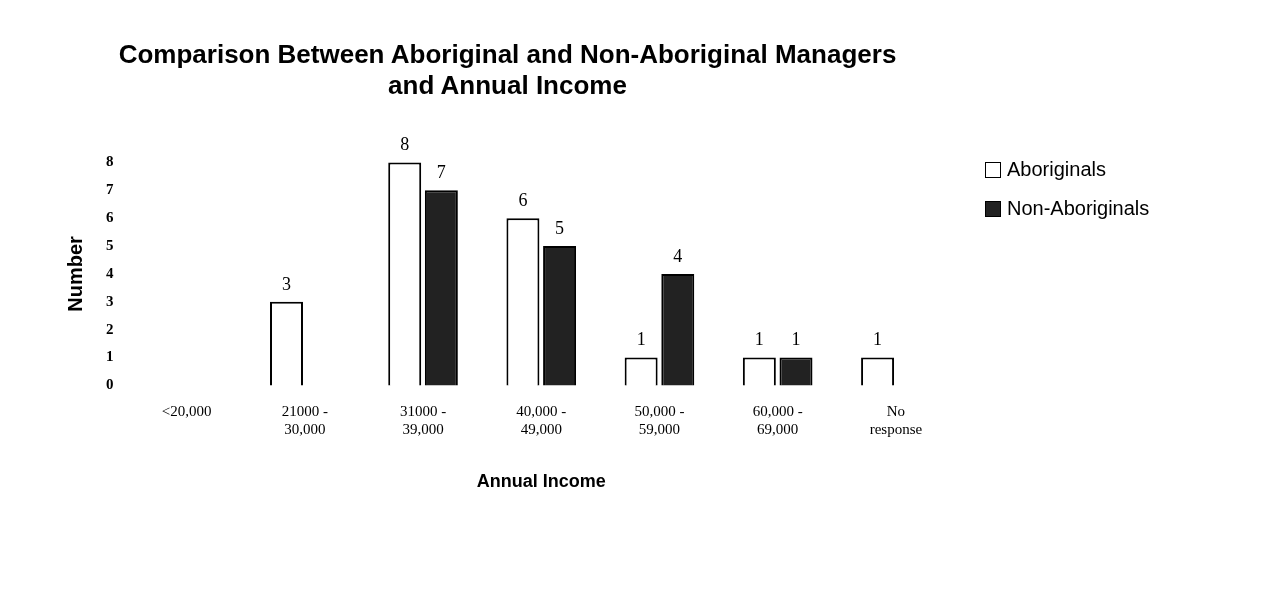  What do you see at coordinates (523, 199) in the screenshot?
I see `data-label: 6` at bounding box center [523, 199].